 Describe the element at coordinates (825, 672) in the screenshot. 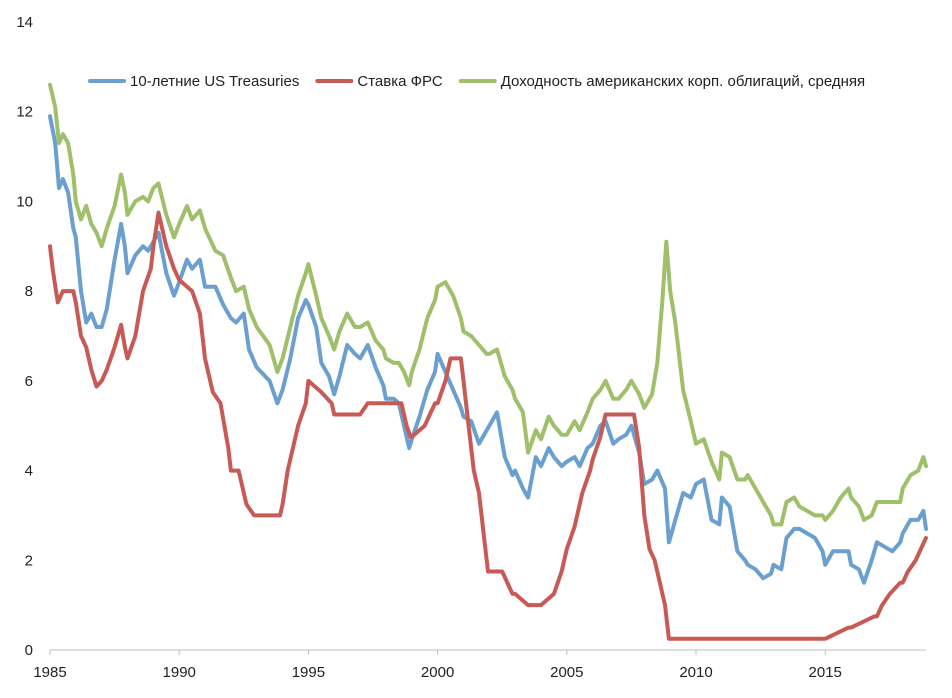

I see `x-tick-label: 2015` at that location.